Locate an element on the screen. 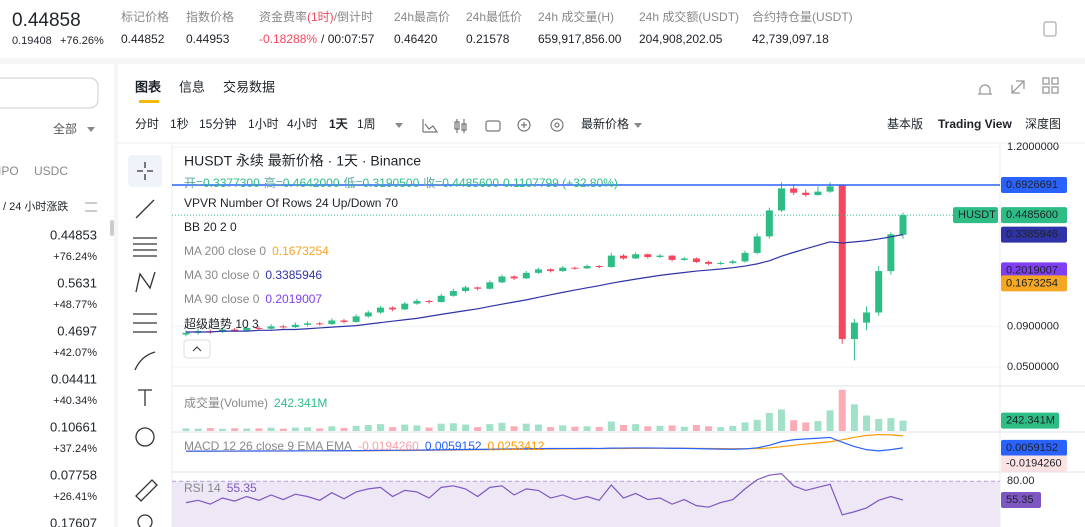 The image size is (1085, 527). add-icon is located at coordinates (524, 125).